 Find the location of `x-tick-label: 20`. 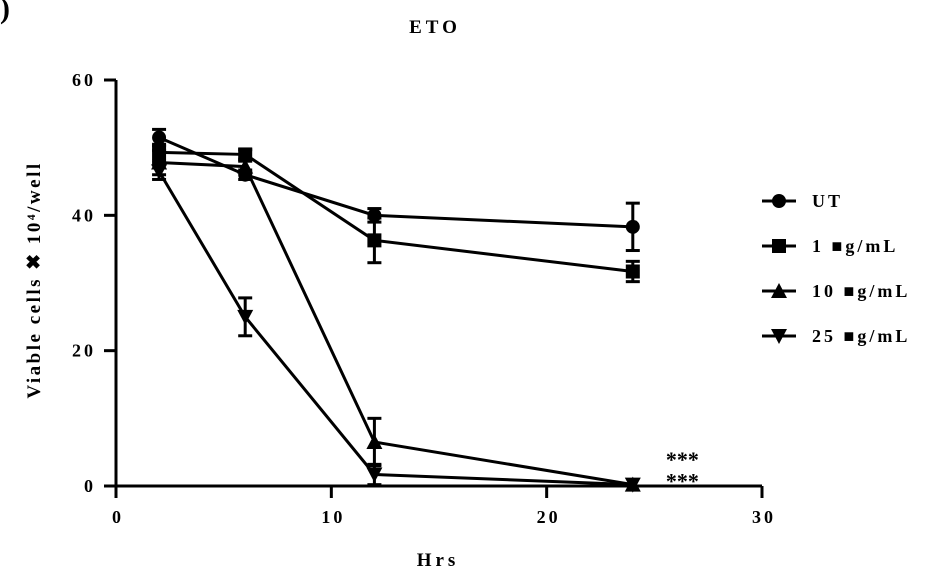

x-tick-label: 20 is located at coordinates (549, 517).